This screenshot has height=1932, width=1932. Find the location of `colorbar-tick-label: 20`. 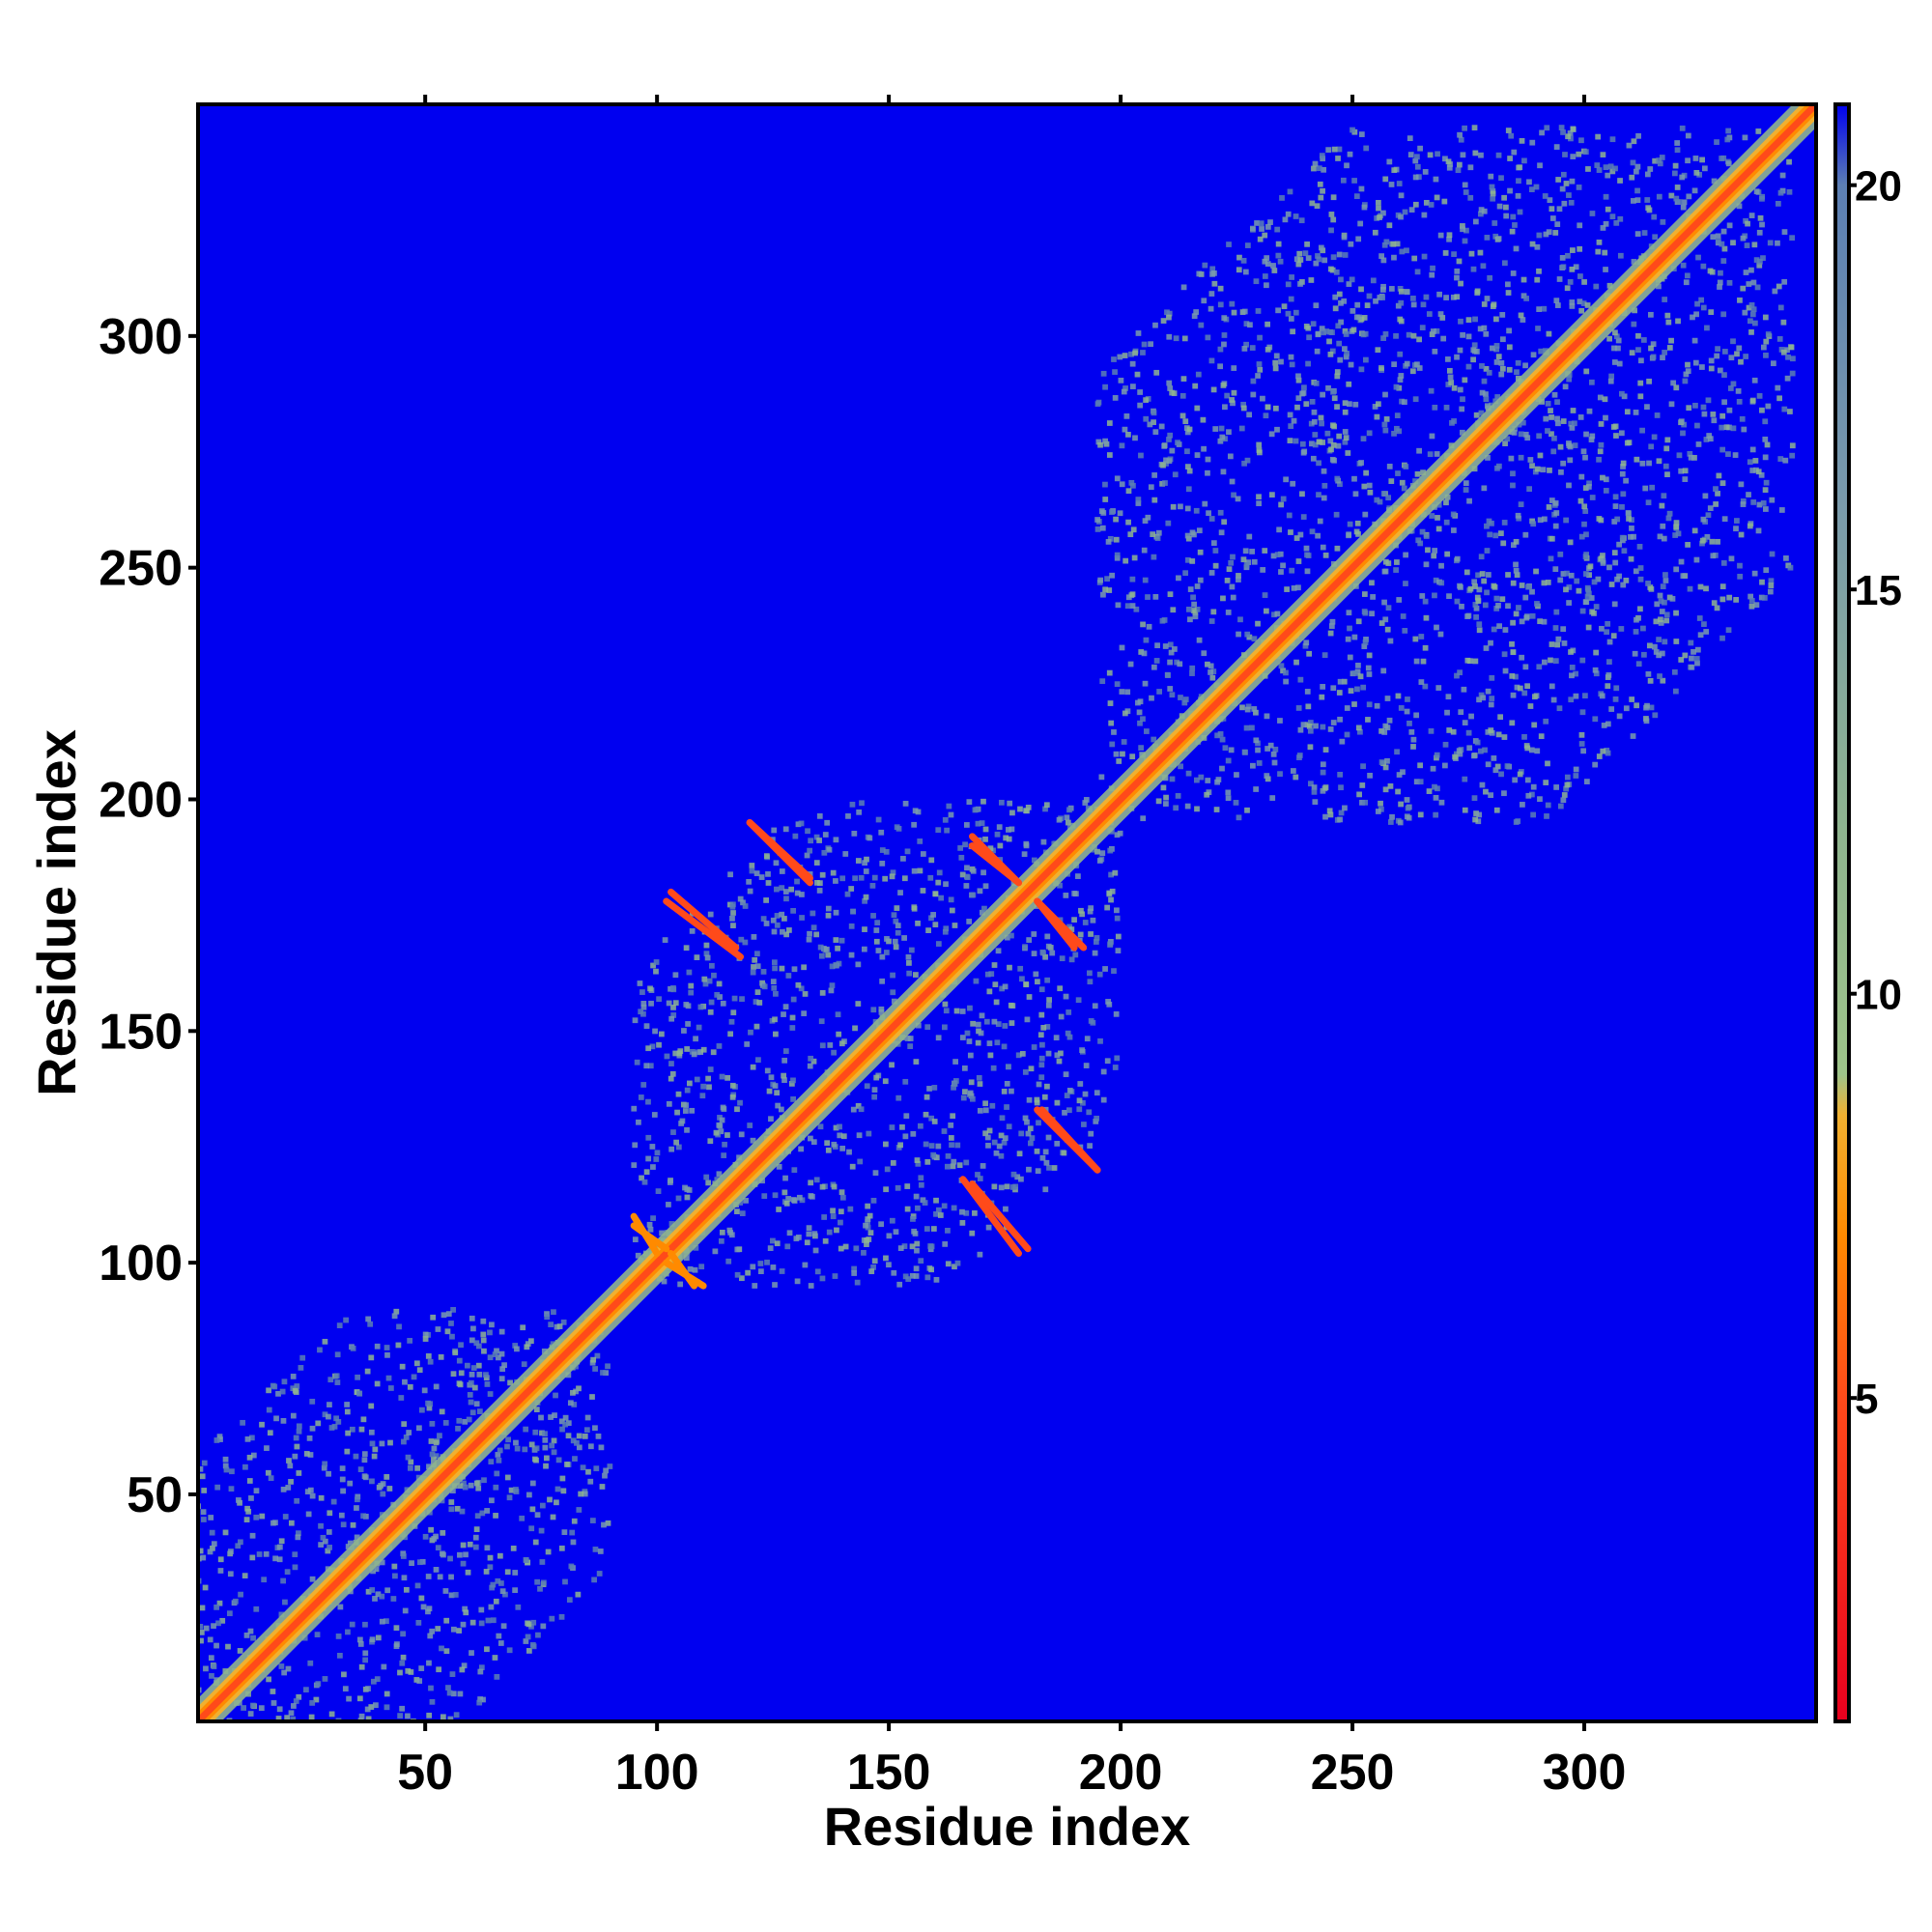

colorbar-tick-label: 20 is located at coordinates (1878, 187).